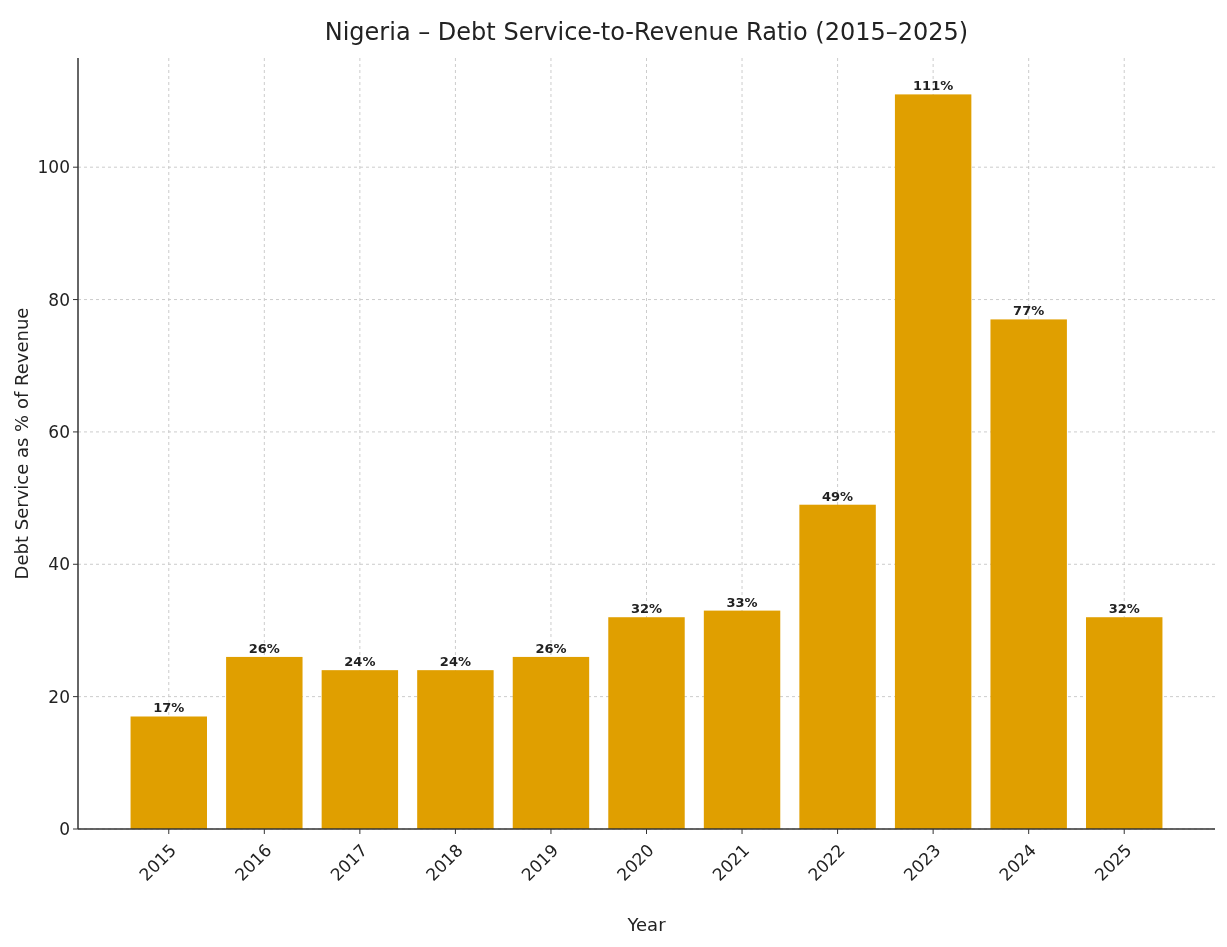 Image resolution: width=1227 pixels, height=947 pixels. Describe the element at coordinates (53, 167) in the screenshot. I see `y-tick-label: 100` at that location.